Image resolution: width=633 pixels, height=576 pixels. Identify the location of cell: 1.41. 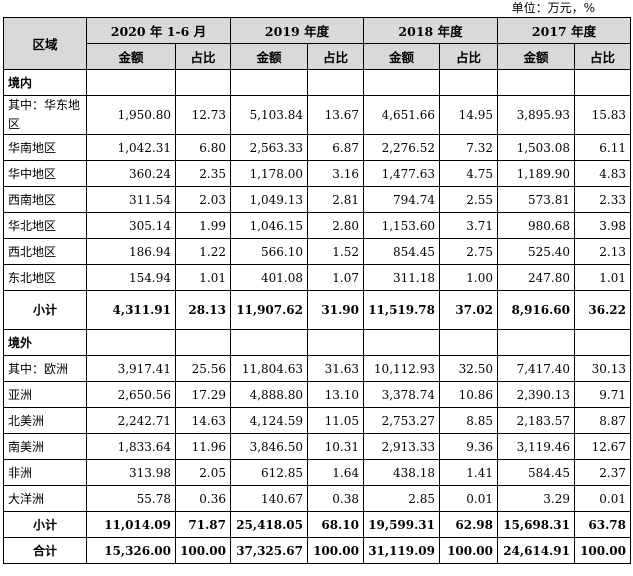
(468, 472).